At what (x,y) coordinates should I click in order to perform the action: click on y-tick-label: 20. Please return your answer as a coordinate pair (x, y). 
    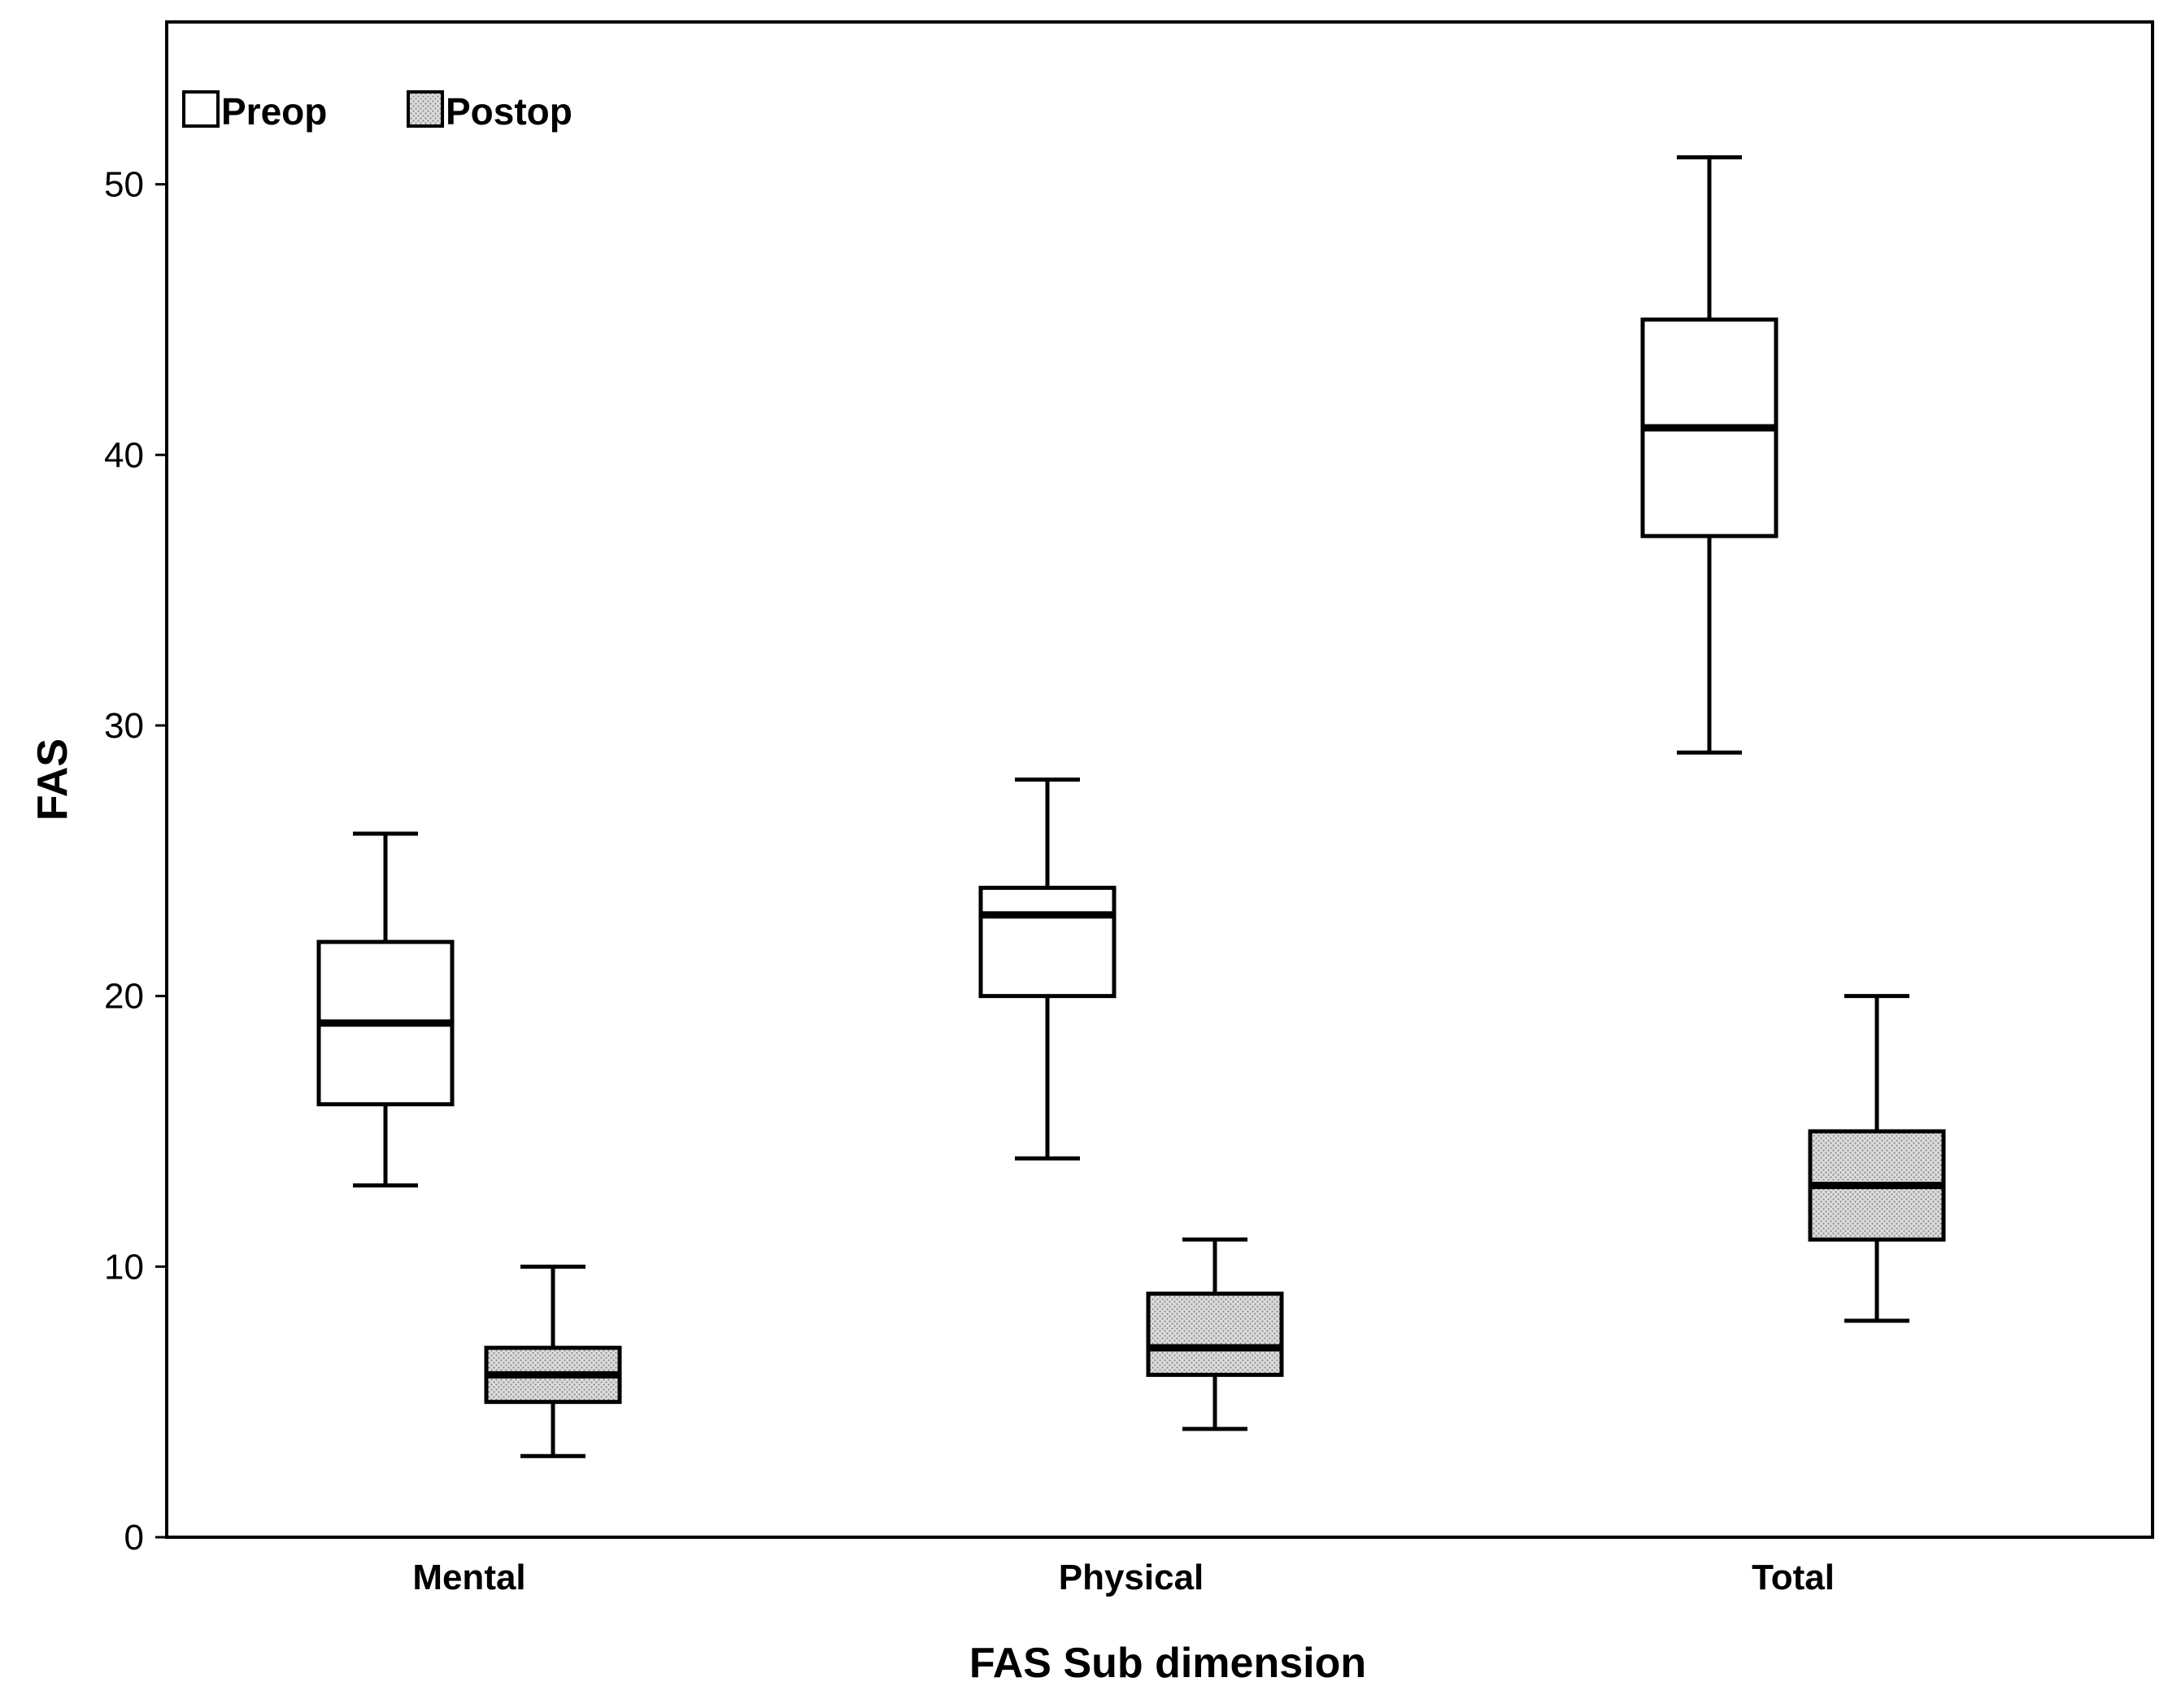
    Looking at the image, I should click on (124, 997).